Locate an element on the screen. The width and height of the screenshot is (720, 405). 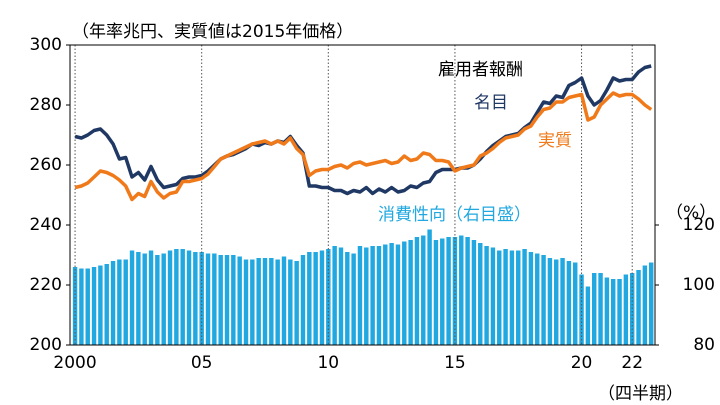
y-tick-label: 200 is located at coordinates (46, 345).